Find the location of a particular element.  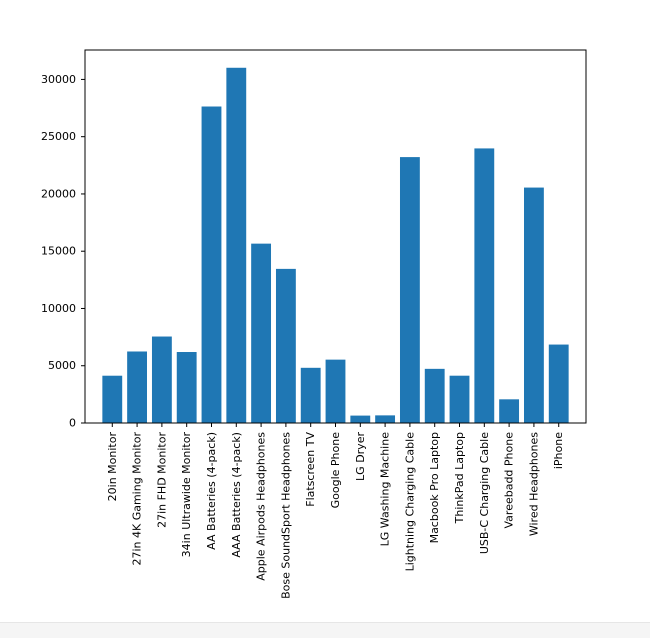

x-tick-label: Apple Airpods Headphones is located at coordinates (261, 506).